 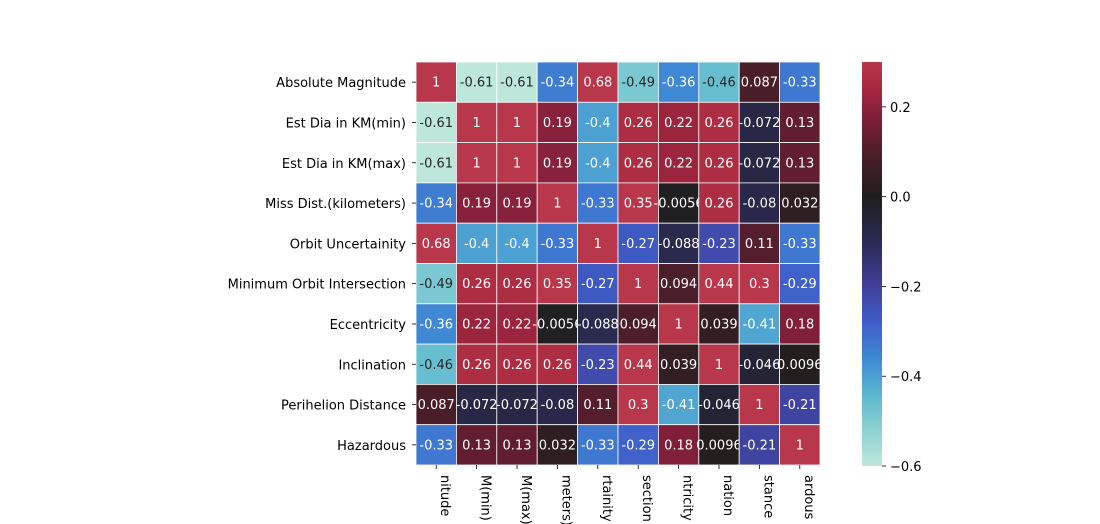 I want to click on cell-annotation: 0.11, so click(x=759, y=244).